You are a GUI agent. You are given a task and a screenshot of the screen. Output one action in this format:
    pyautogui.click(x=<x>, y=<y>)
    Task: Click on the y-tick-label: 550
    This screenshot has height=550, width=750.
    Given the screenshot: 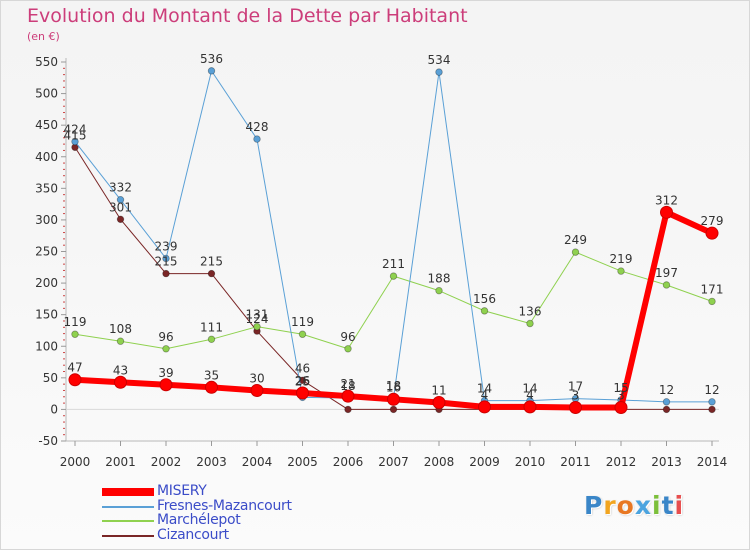 What is the action you would take?
    pyautogui.click(x=46, y=62)
    